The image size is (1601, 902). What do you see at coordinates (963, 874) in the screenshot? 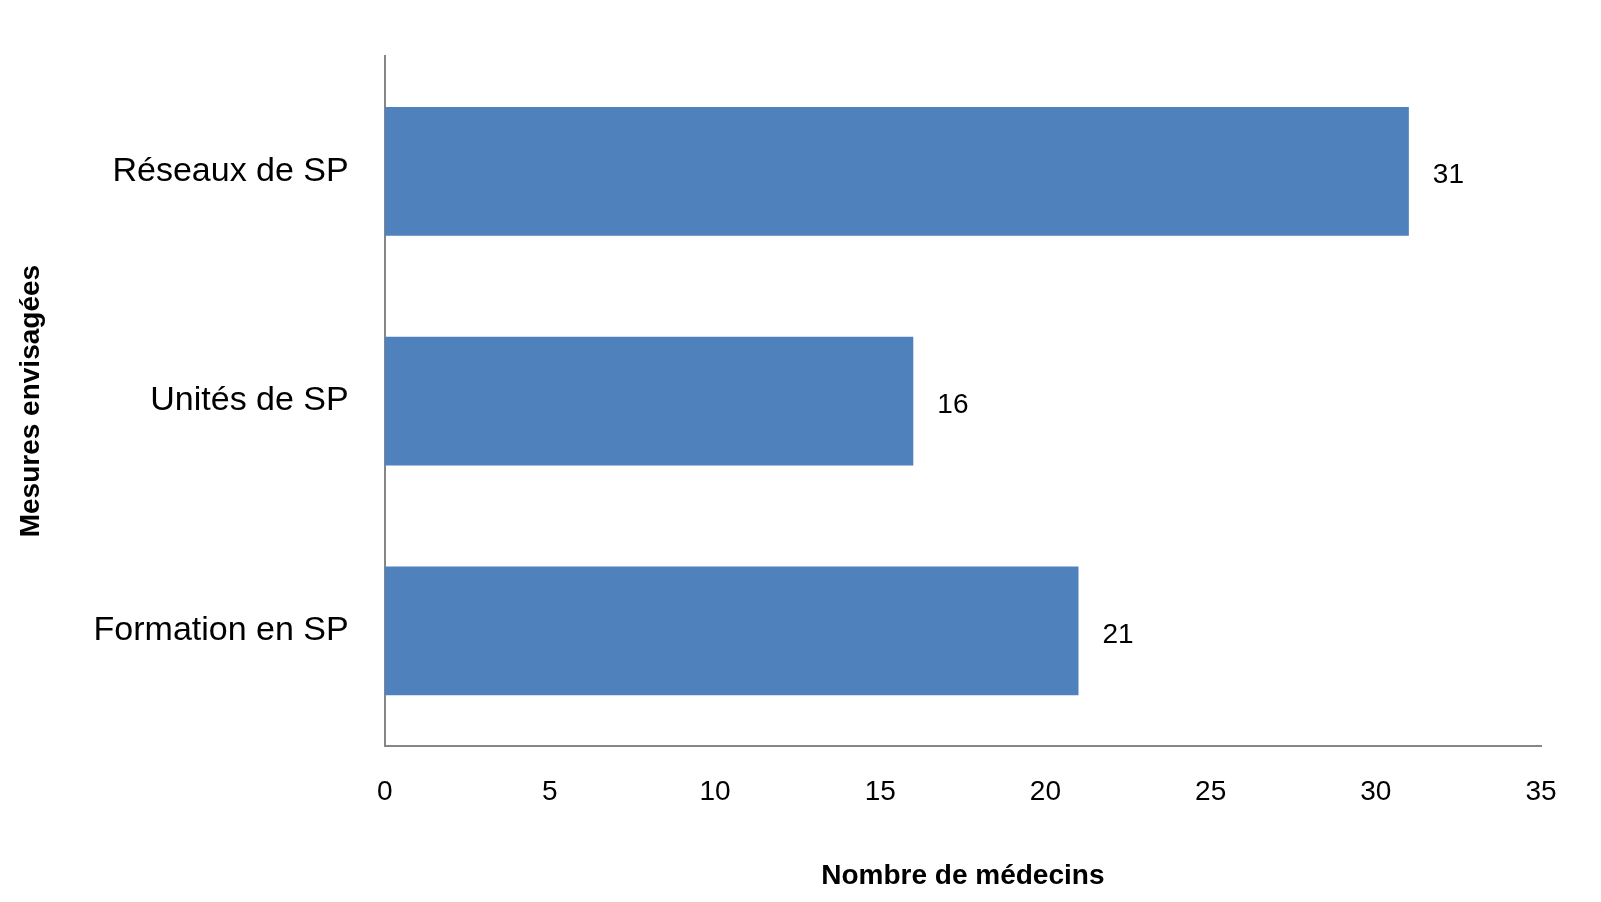
I see `x-axis-title: Nombre de médecins` at bounding box center [963, 874].